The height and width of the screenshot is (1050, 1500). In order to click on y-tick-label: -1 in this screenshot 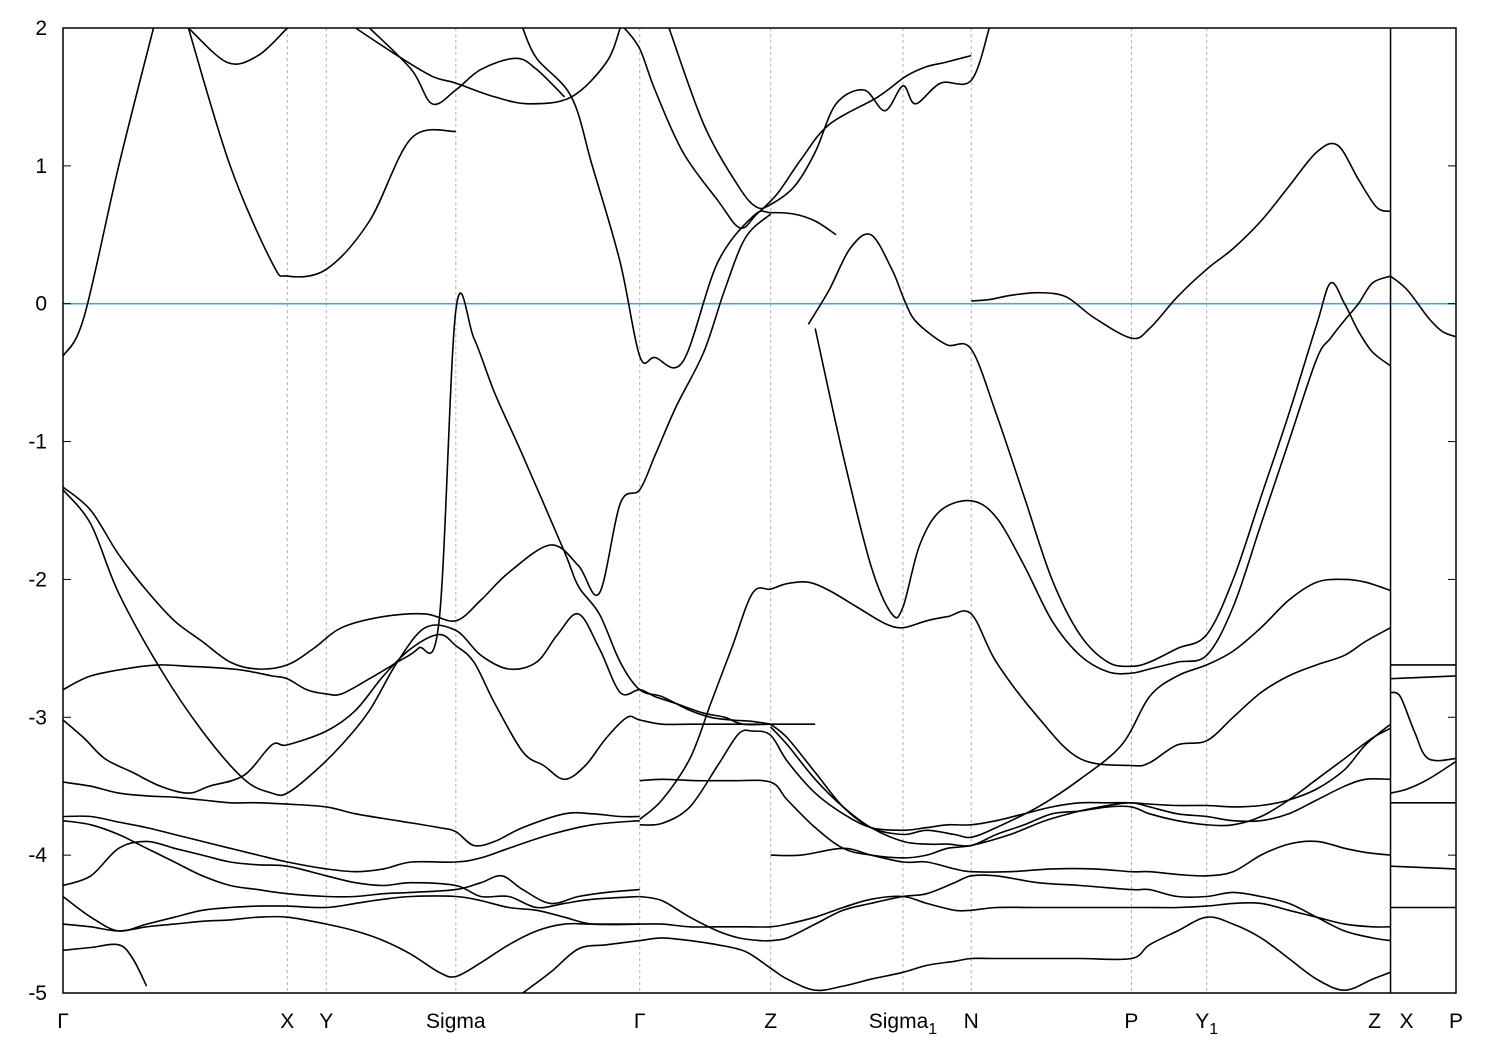, I will do `click(37, 442)`.